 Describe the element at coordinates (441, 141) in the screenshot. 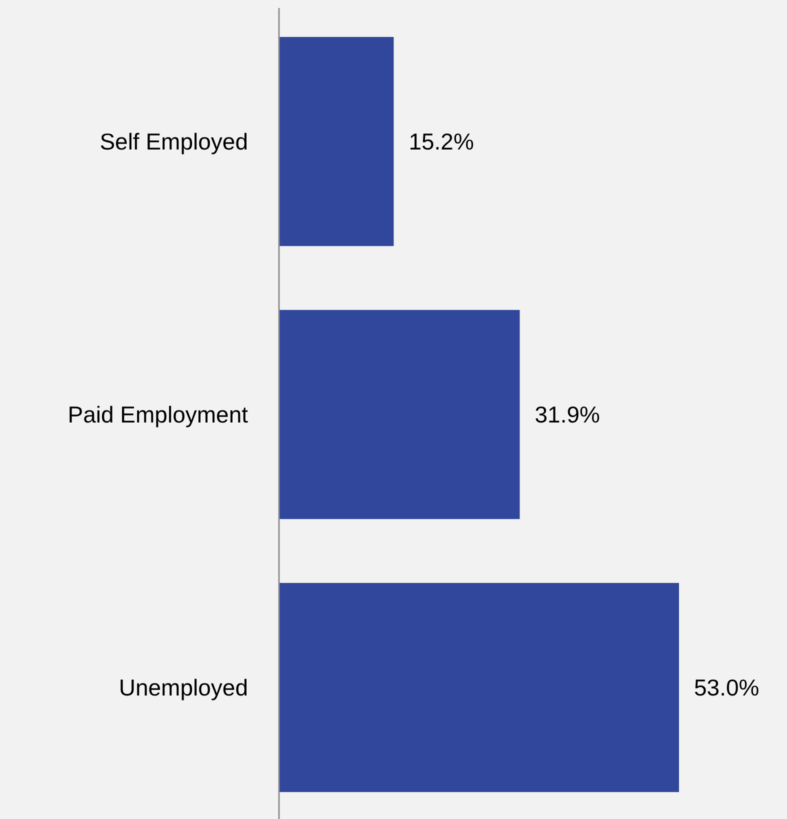

I see `data-label: 15.2%` at that location.